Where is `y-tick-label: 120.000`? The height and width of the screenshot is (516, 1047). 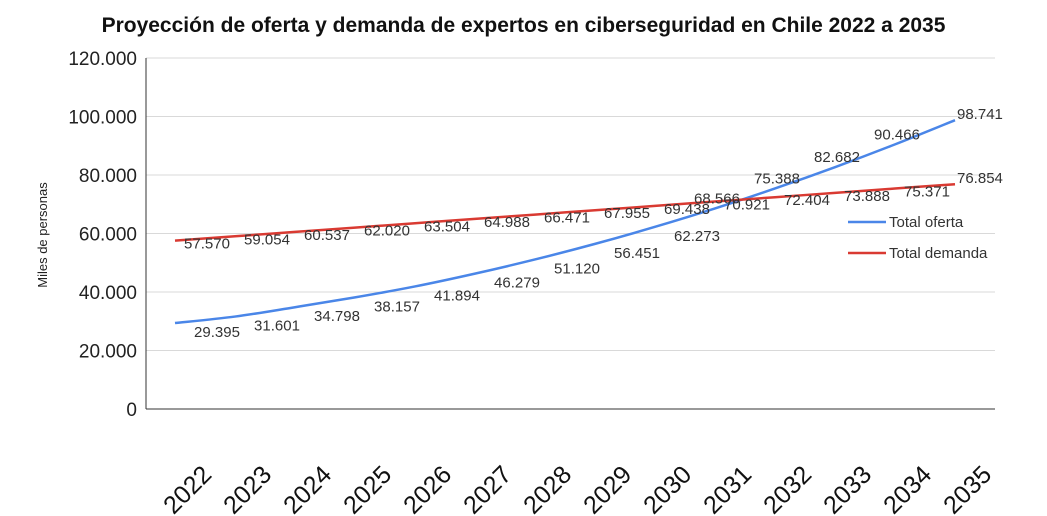
y-tick-label: 120.000 is located at coordinates (102, 59).